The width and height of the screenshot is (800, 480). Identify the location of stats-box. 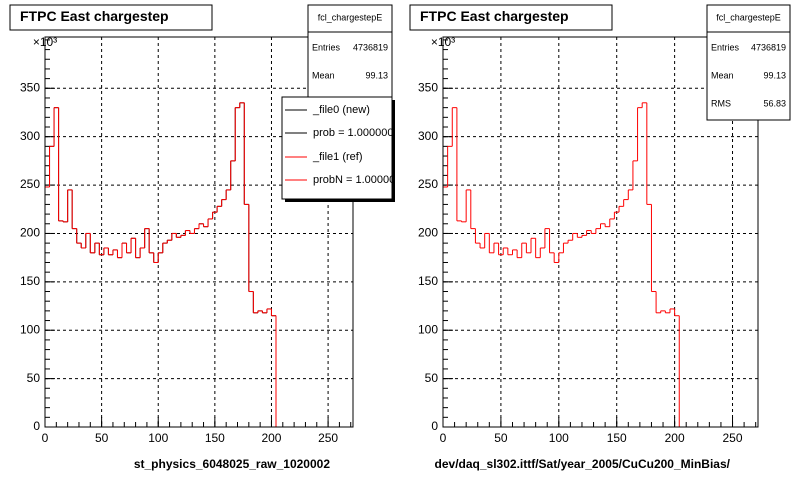
(748, 62).